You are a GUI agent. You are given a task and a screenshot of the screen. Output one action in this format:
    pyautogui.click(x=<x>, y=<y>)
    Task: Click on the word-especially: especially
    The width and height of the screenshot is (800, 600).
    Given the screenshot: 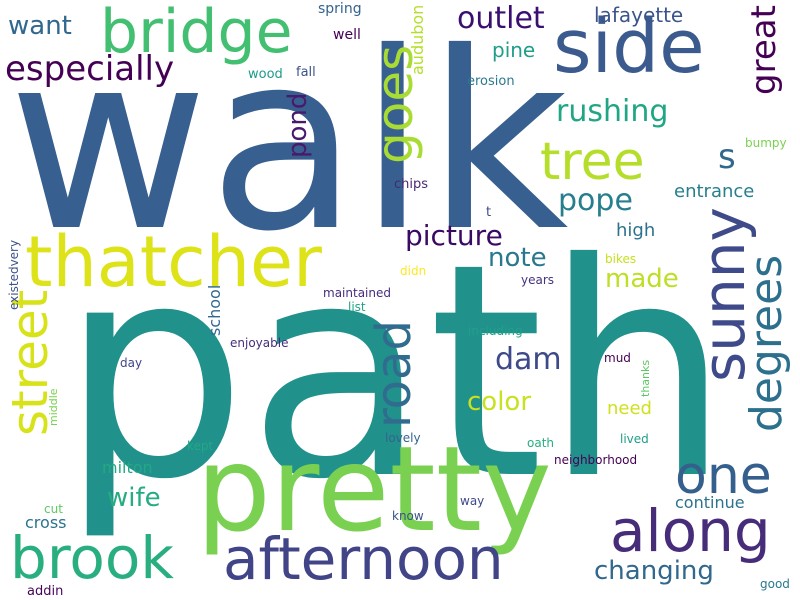 What is the action you would take?
    pyautogui.click(x=90, y=69)
    